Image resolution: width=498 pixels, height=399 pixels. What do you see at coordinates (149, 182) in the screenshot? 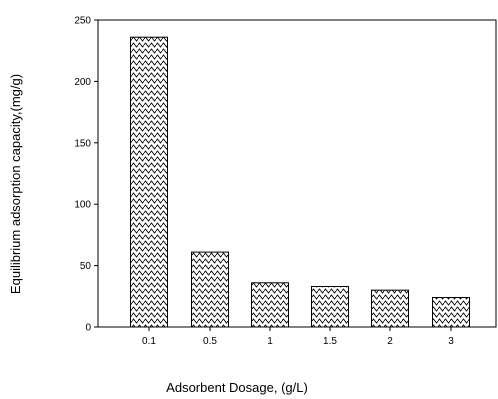
I see `bar-0.1` at bounding box center [149, 182].